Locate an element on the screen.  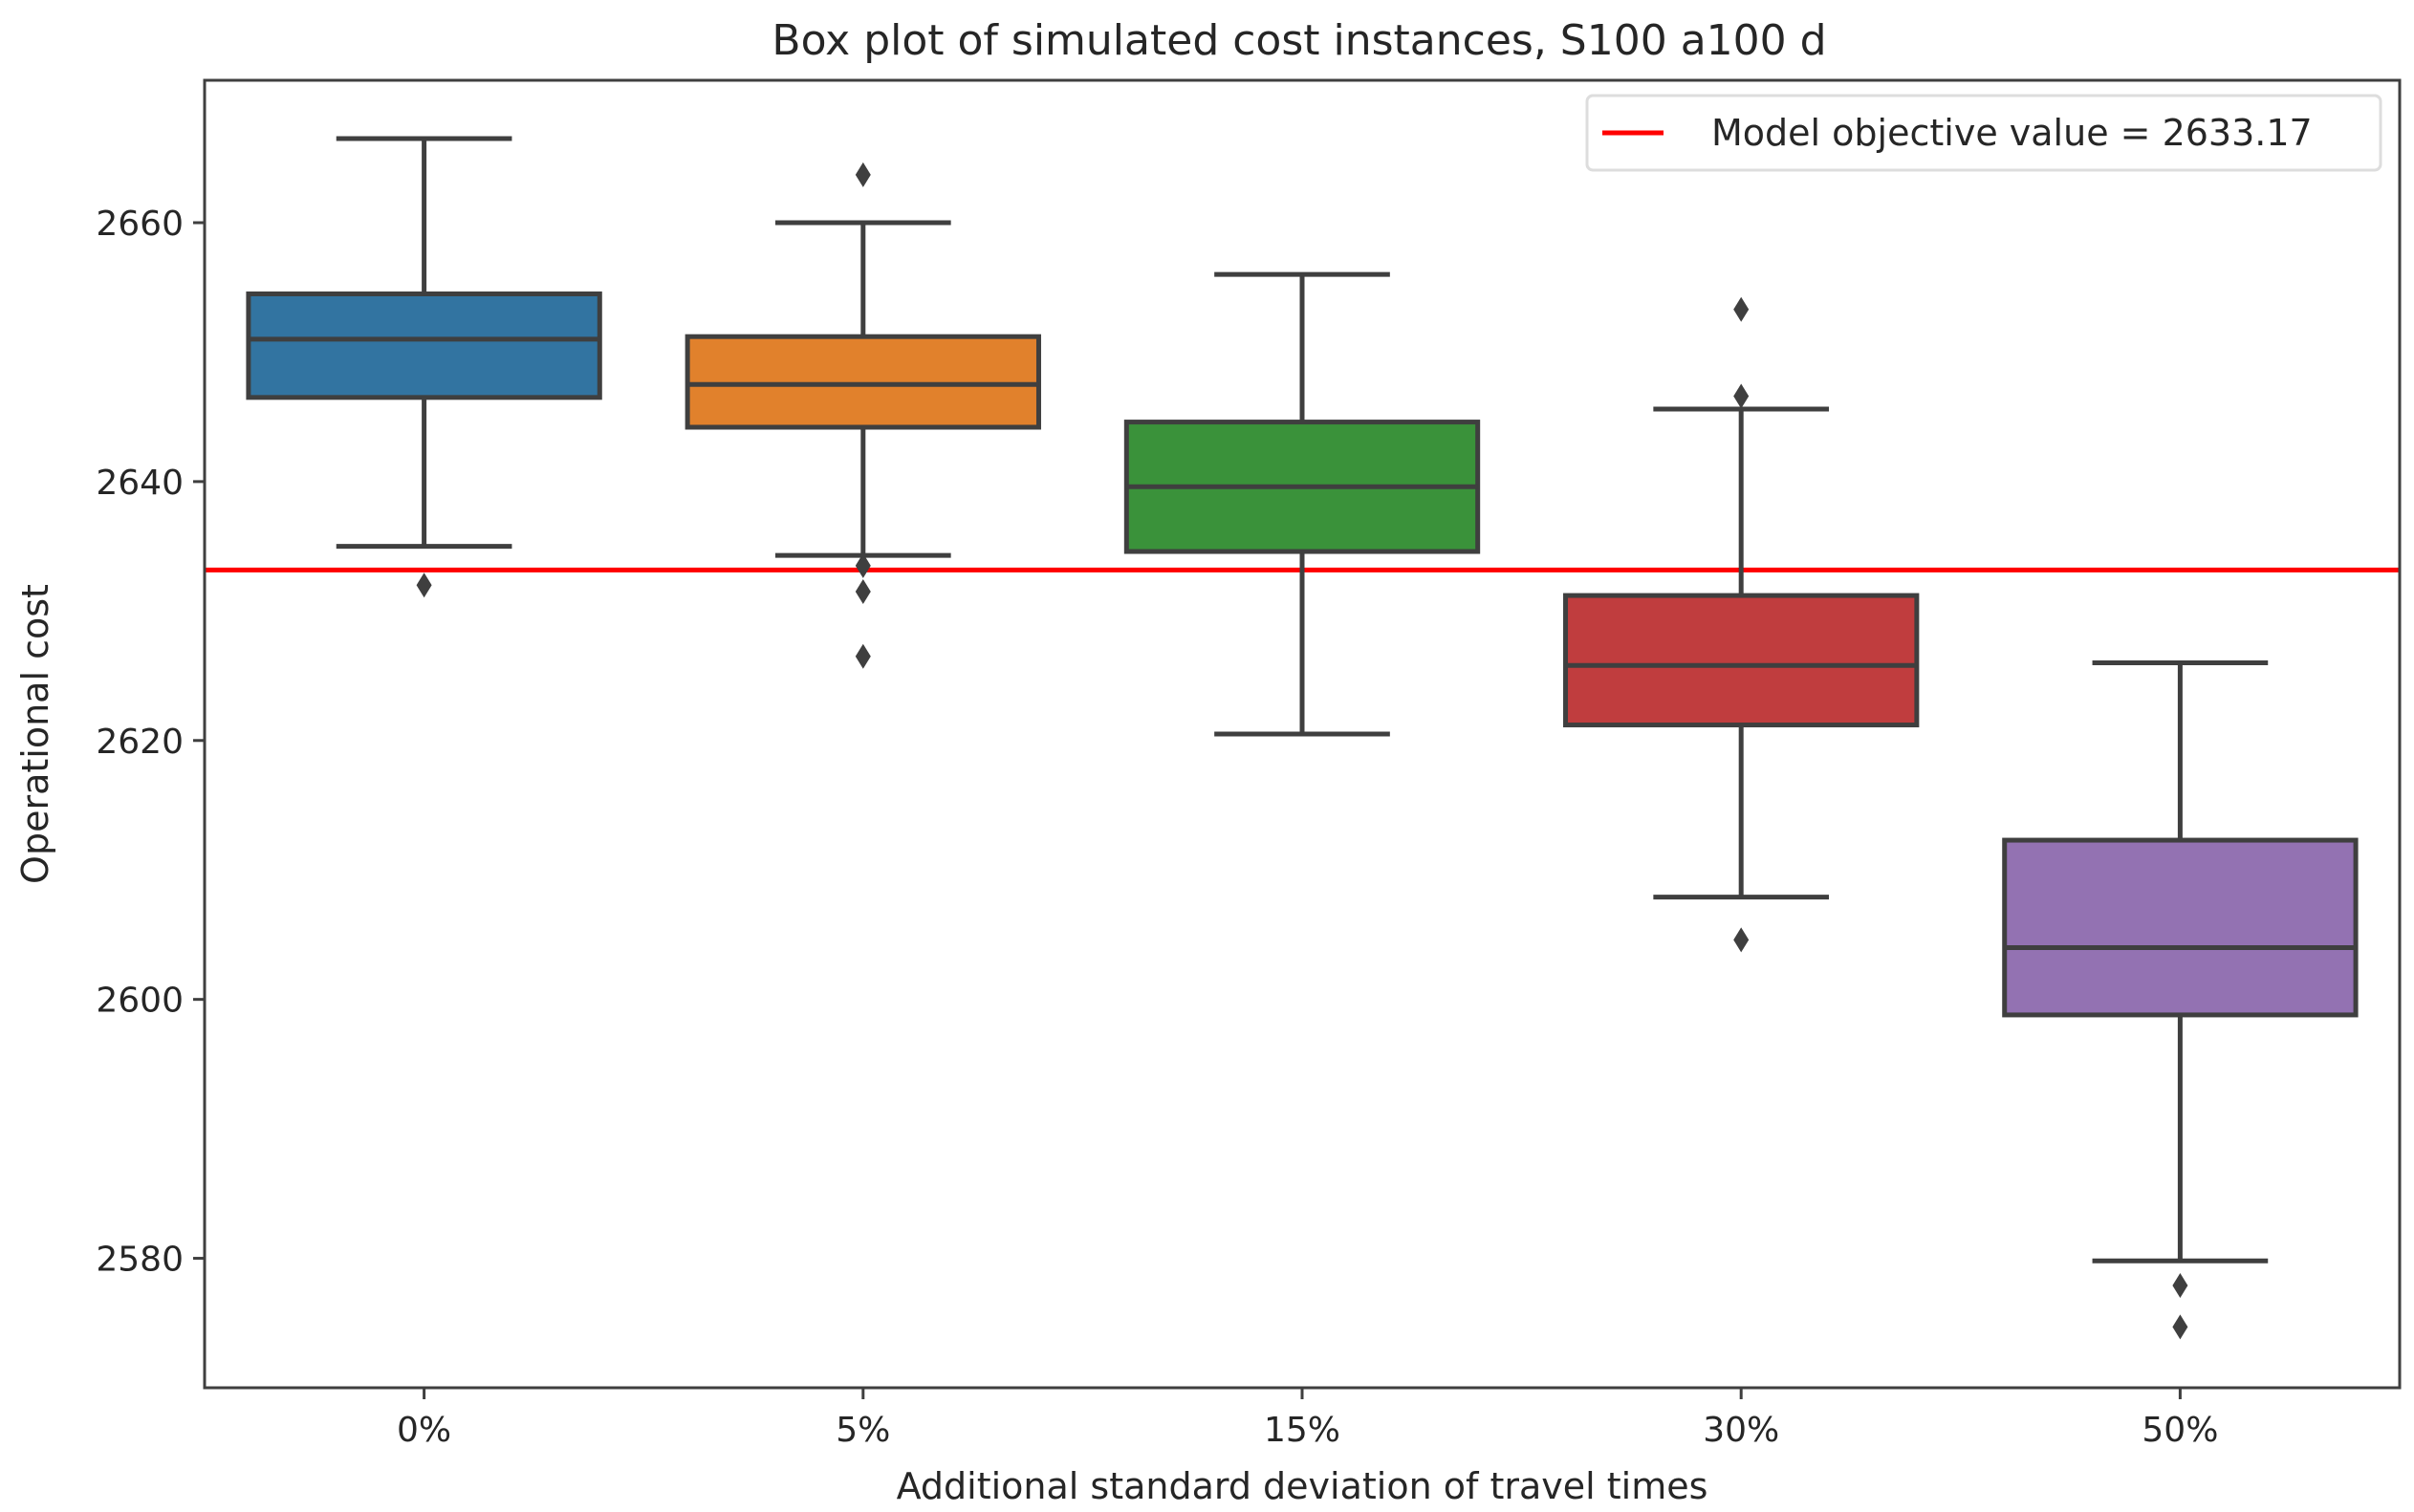
x-axis-ticks: 0% 5% 15% 30% 50% is located at coordinates (1307, 1419).